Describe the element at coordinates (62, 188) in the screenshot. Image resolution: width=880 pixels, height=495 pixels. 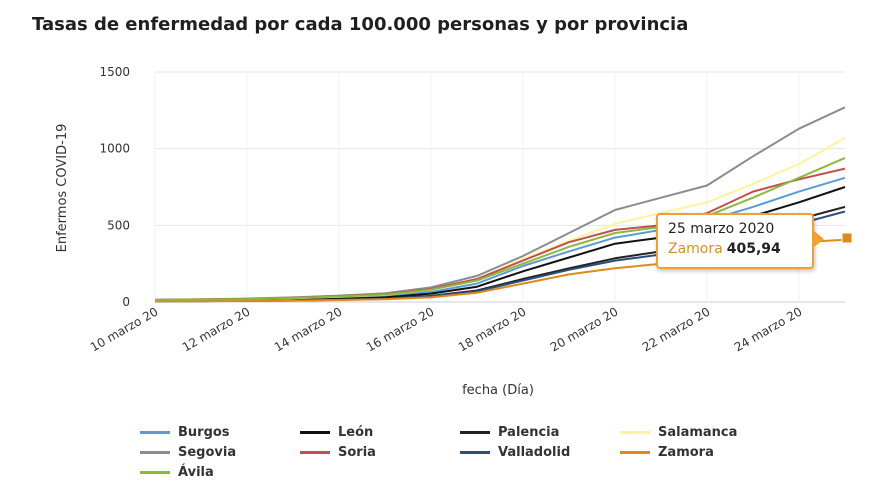
I see `y-axis-title: Enfermos COVID-19` at that location.